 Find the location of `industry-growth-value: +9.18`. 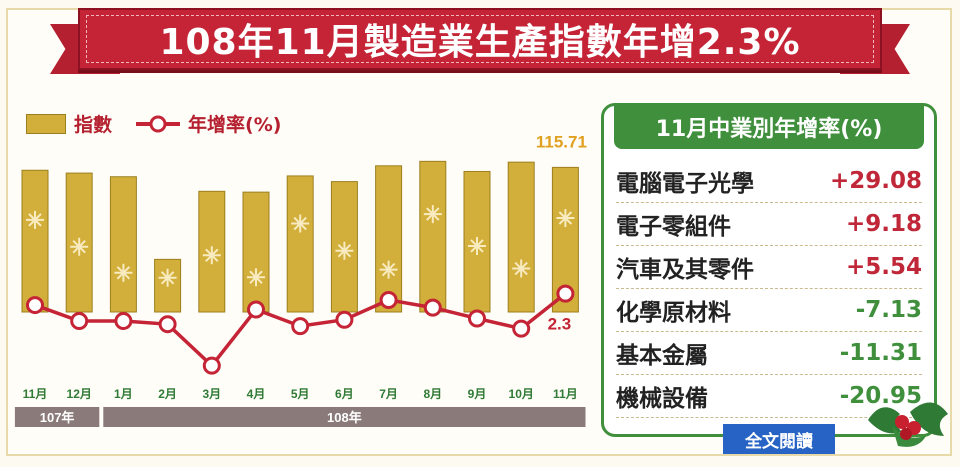

industry-growth-value: +9.18 is located at coordinates (883, 224).